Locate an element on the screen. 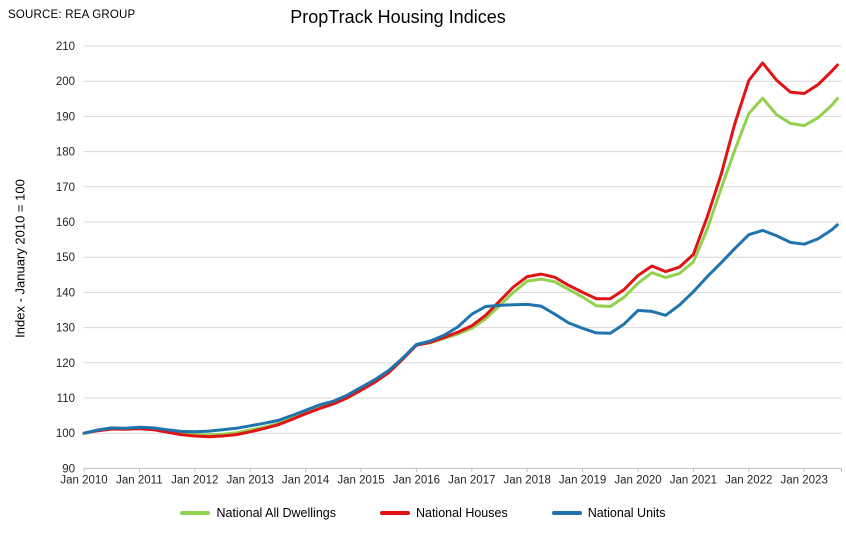 The width and height of the screenshot is (846, 533). source-label: SOURCE: REA GROUP is located at coordinates (72, 15).